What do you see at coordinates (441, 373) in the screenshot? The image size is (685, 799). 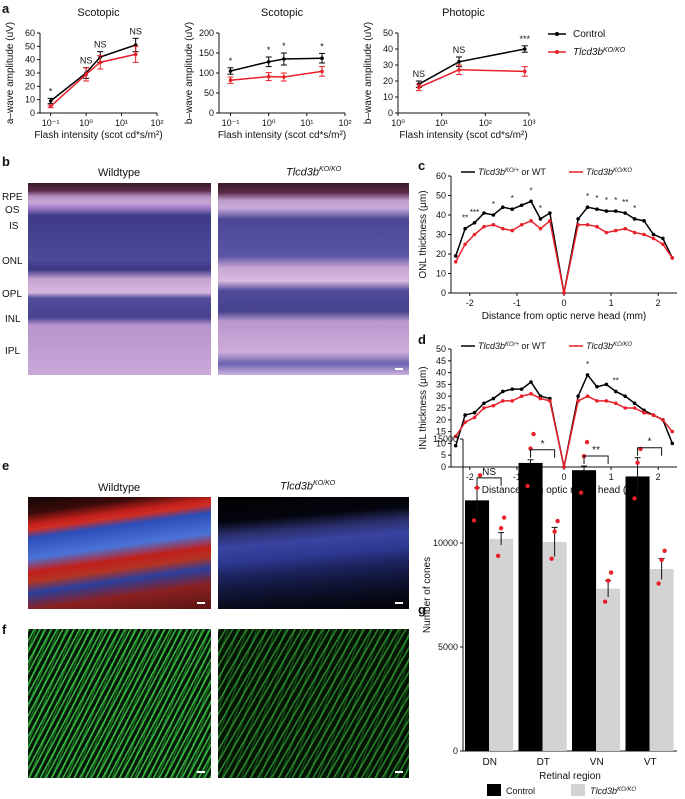 I see `ytick-label-d: 40` at bounding box center [441, 373].